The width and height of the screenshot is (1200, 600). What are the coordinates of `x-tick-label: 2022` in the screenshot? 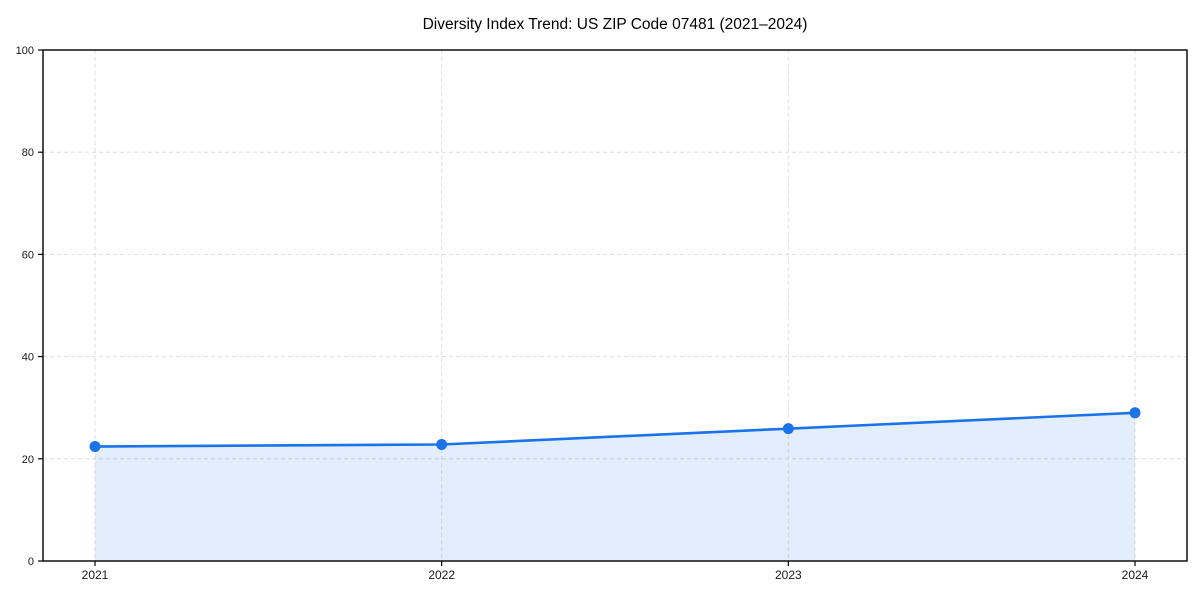 It's located at (441, 575).